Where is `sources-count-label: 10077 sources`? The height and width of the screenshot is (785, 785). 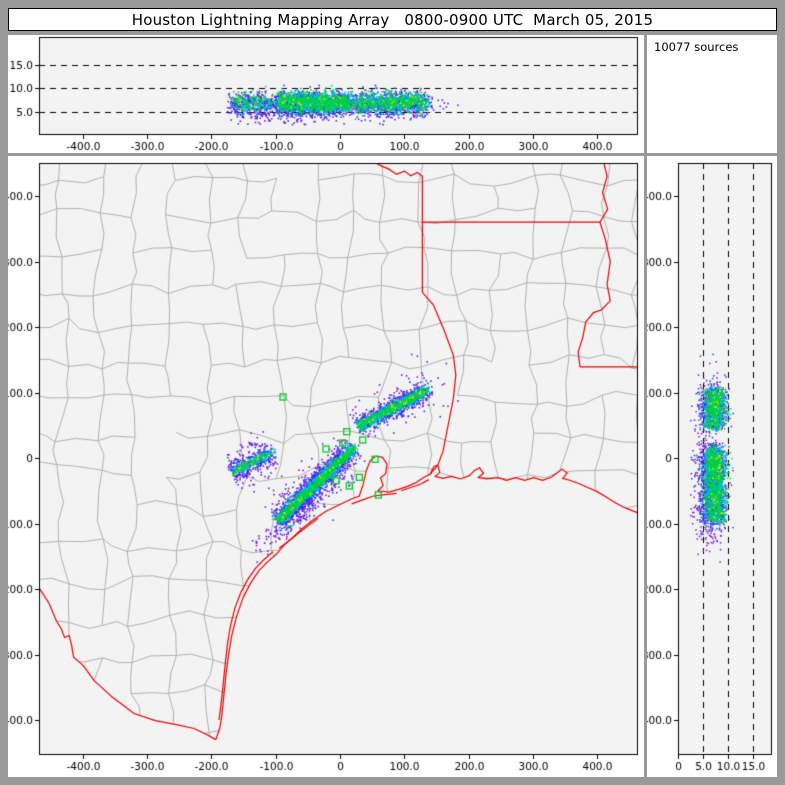 sources-count-label: 10077 sources is located at coordinates (696, 47).